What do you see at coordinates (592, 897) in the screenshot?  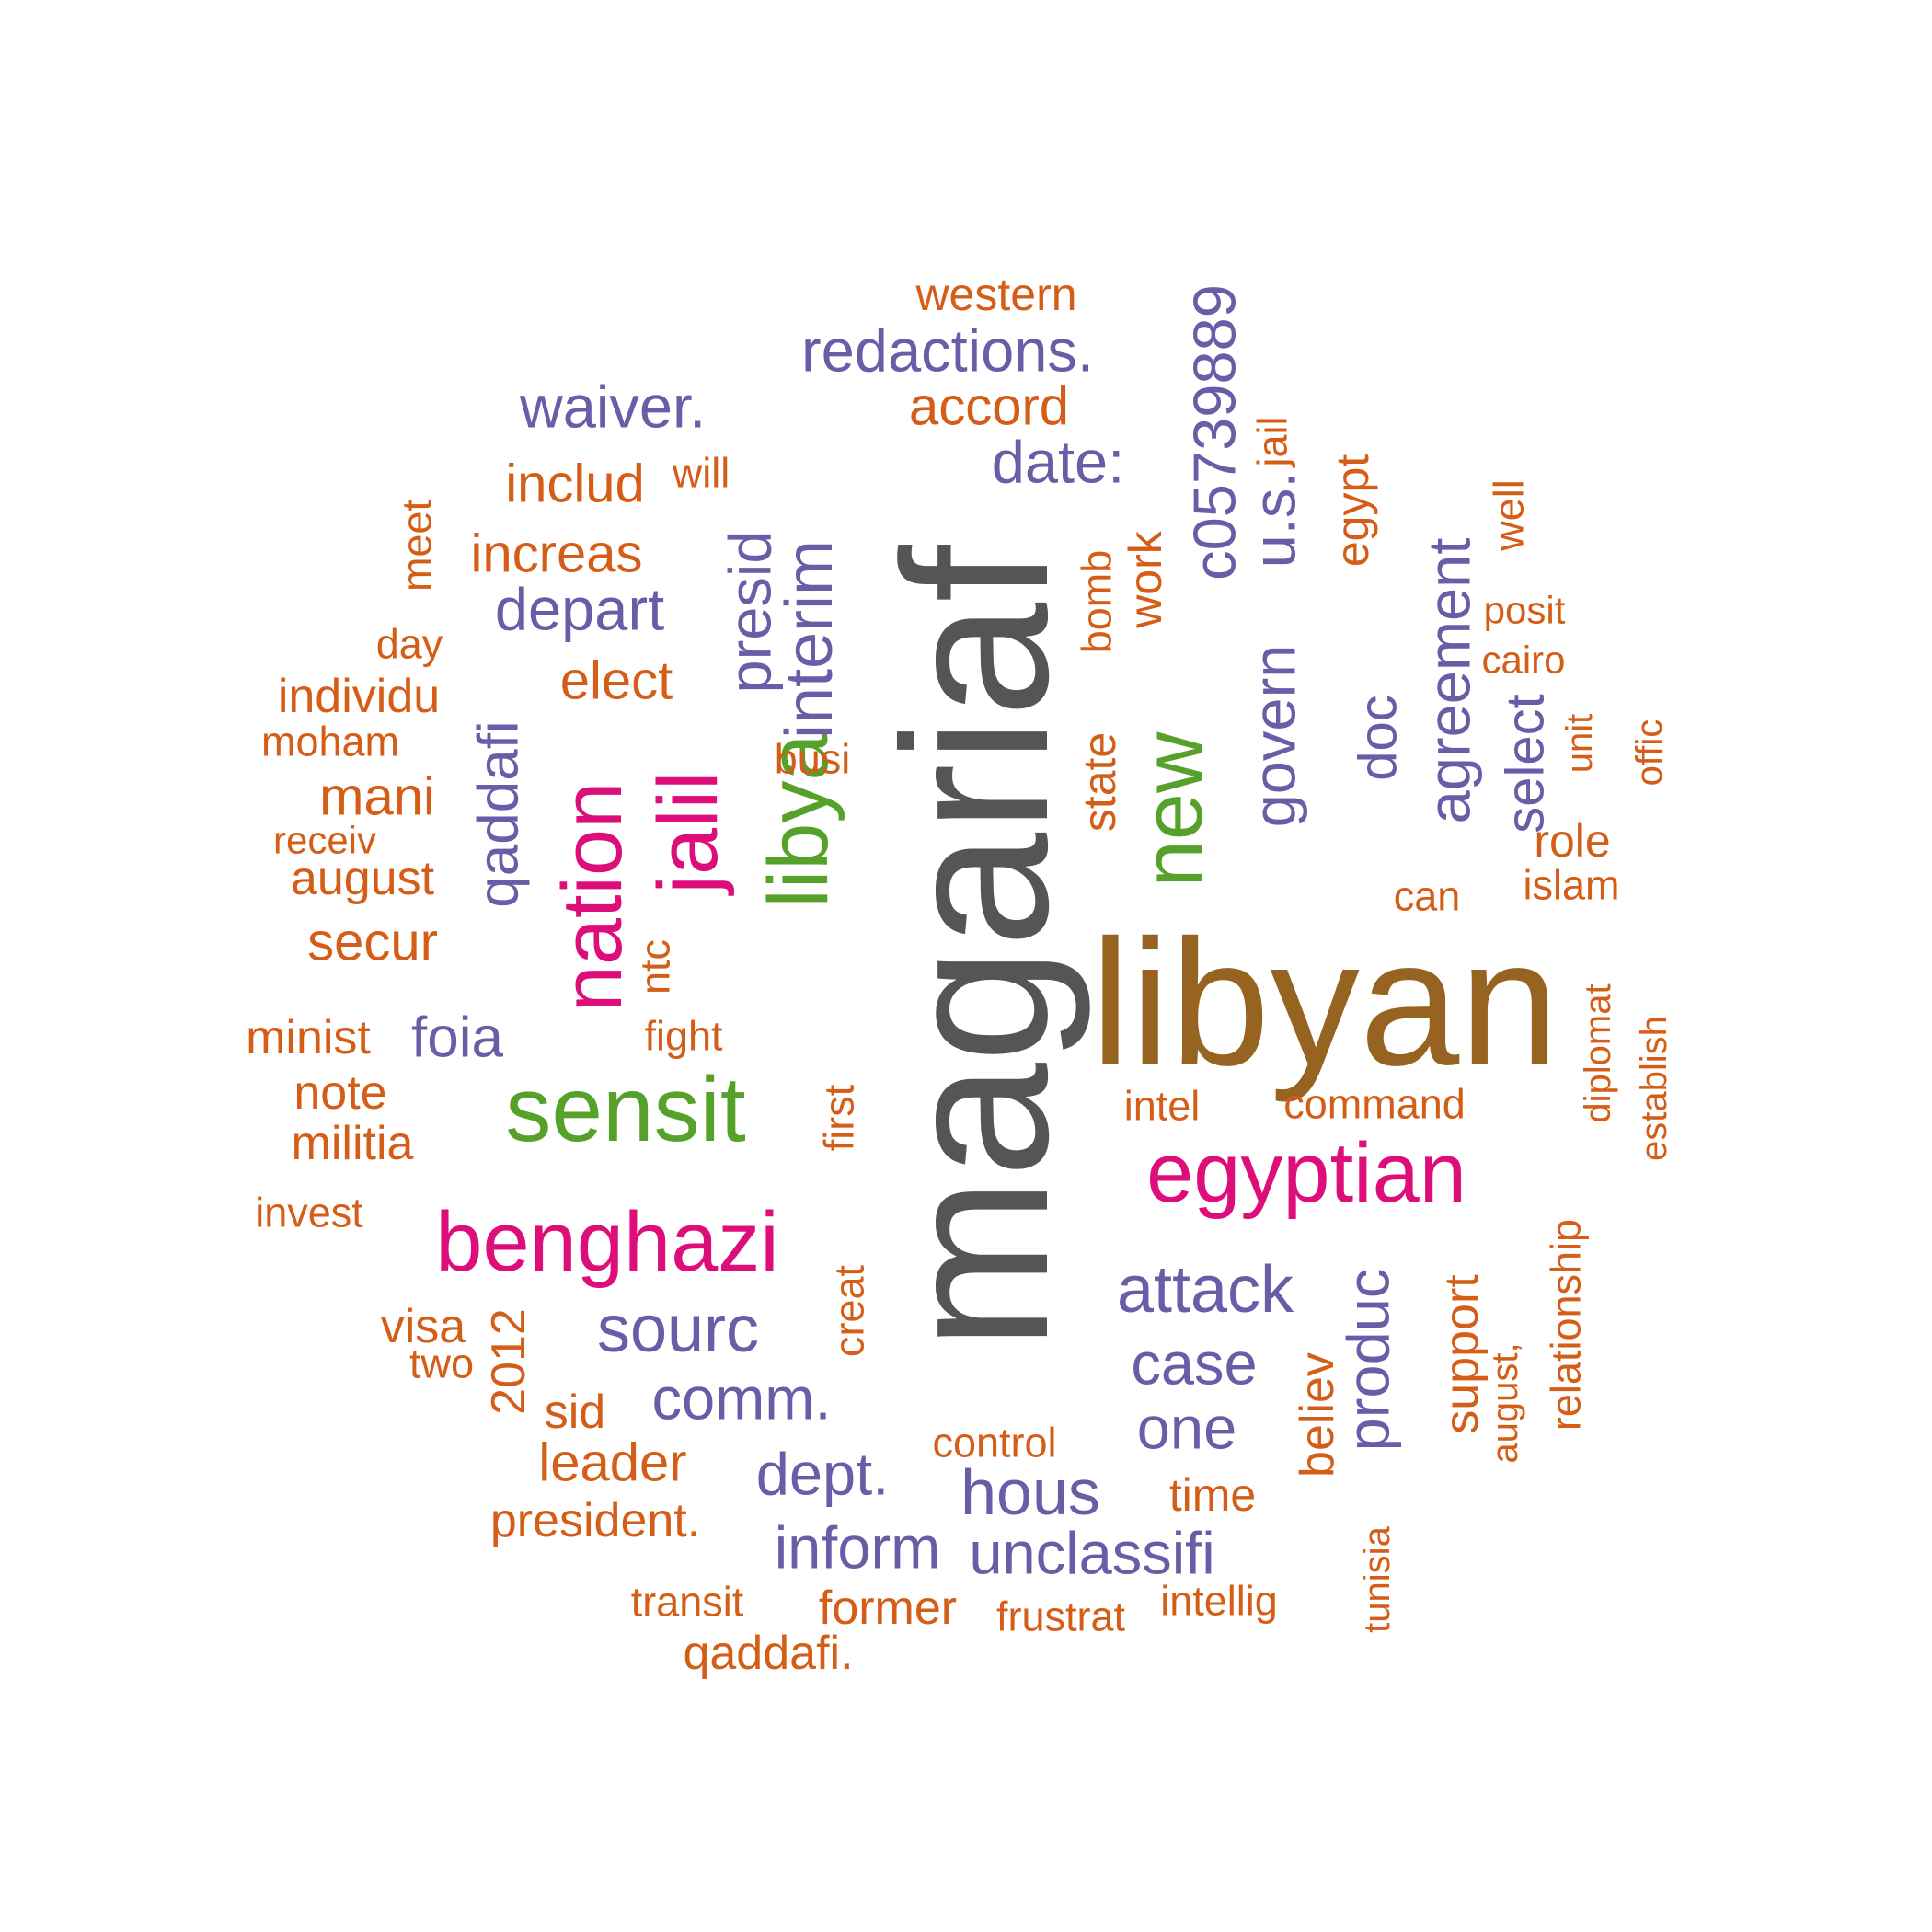 I see `cloud-word-nation: nation` at bounding box center [592, 897].